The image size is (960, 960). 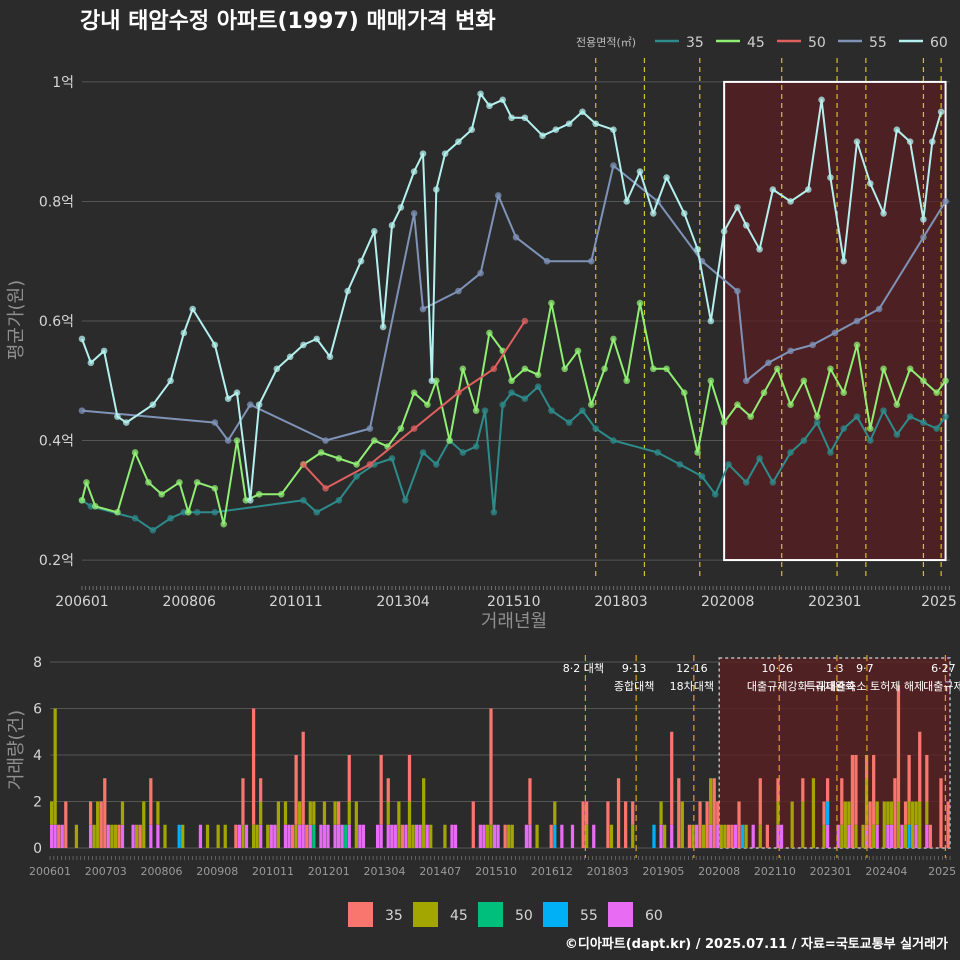 I want to click on chart-title: 강내 태암수정 아파트(1997) 매매가격 변화, so click(x=288, y=21).